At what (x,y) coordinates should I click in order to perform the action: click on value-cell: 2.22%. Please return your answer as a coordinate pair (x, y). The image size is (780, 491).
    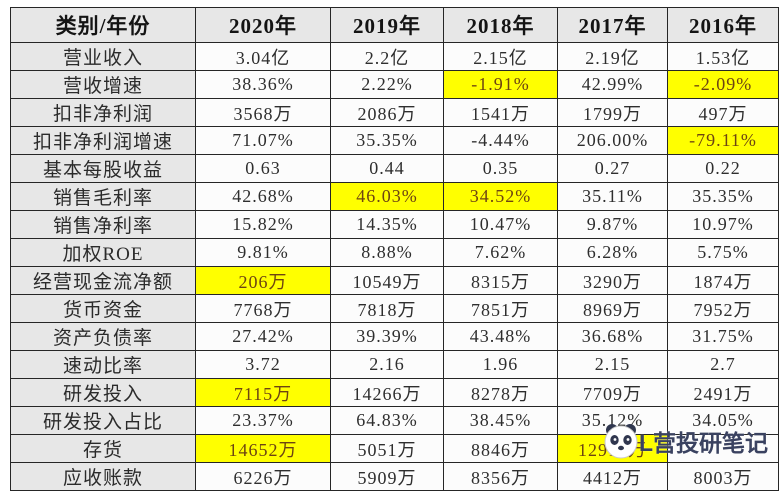
    Looking at the image, I should click on (387, 84).